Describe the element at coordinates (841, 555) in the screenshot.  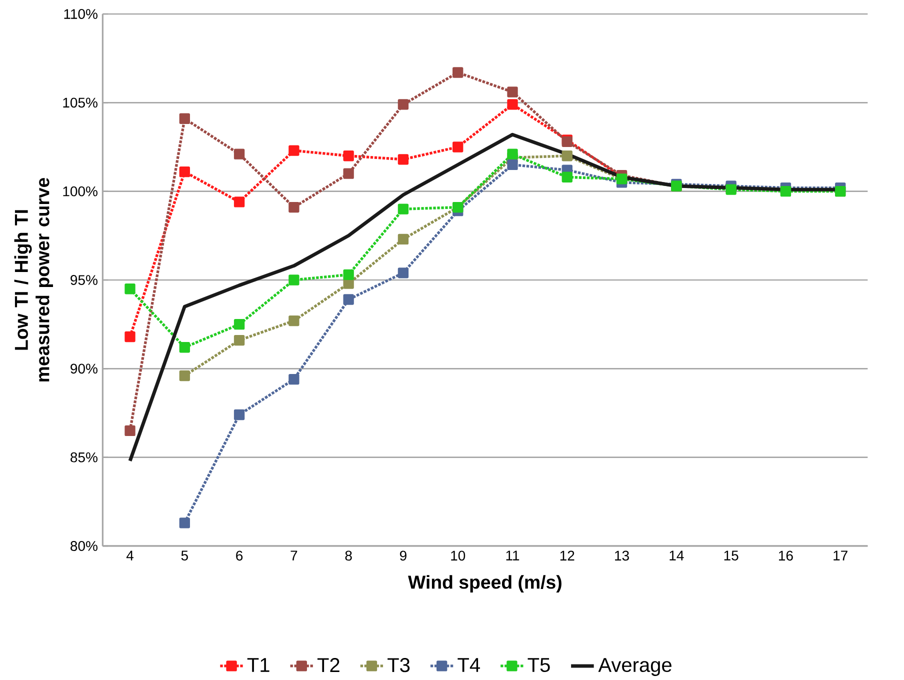
I see `x-tick-label: 17` at that location.